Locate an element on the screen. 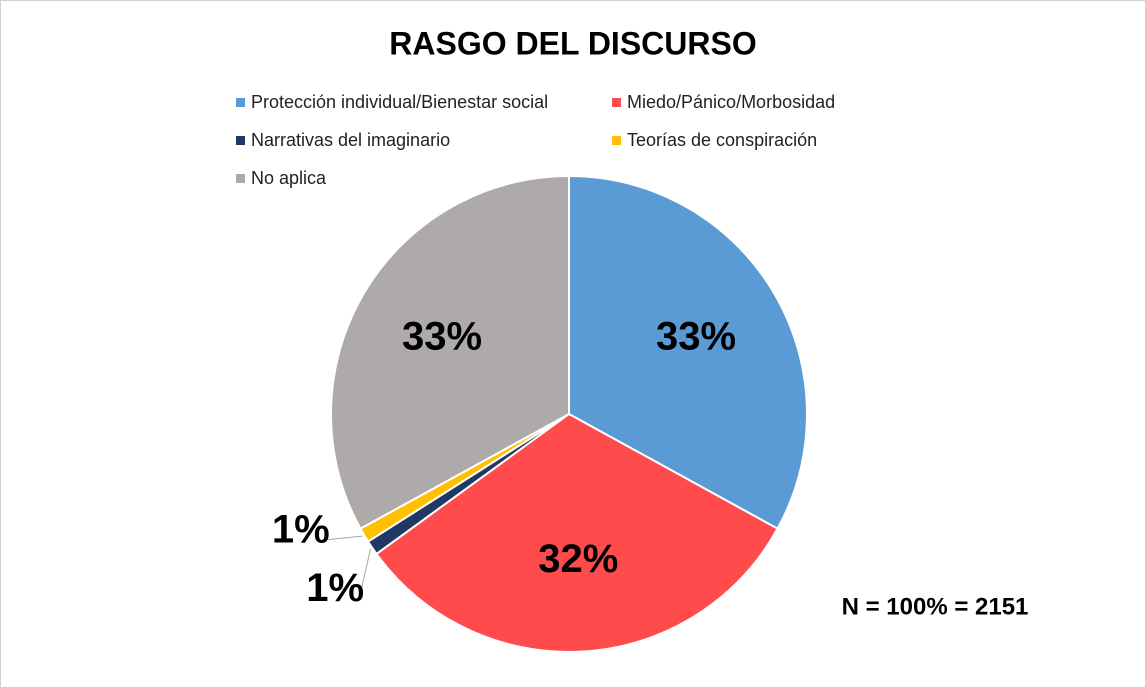 This screenshot has width=1146, height=688. legend-text: No aplica is located at coordinates (289, 178).